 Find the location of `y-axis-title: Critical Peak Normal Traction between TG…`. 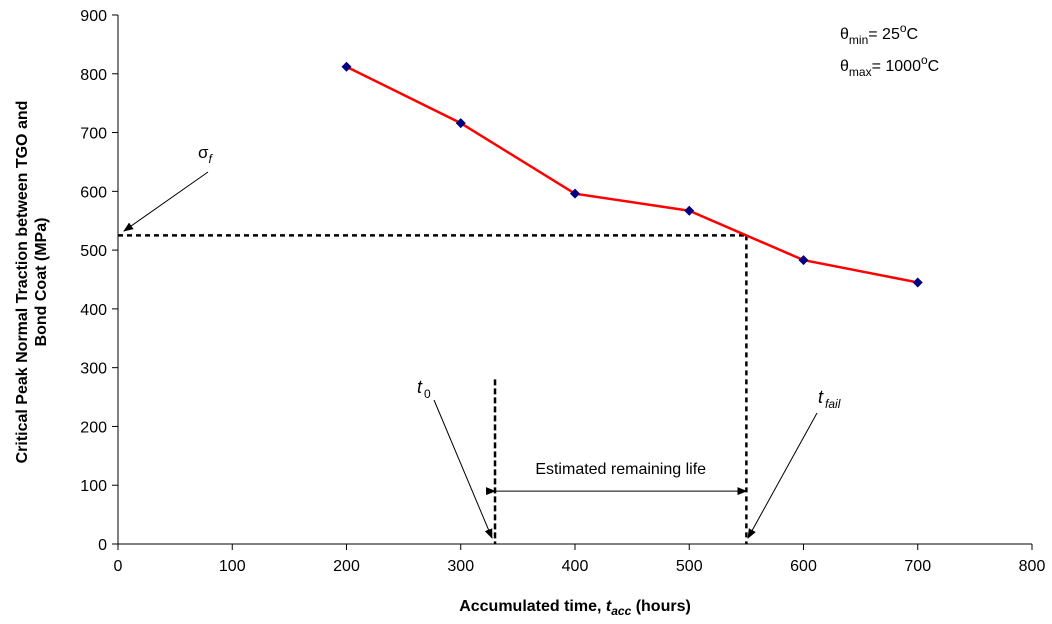

y-axis-title: Critical Peak Normal Traction between TG… is located at coordinates (32, 282).